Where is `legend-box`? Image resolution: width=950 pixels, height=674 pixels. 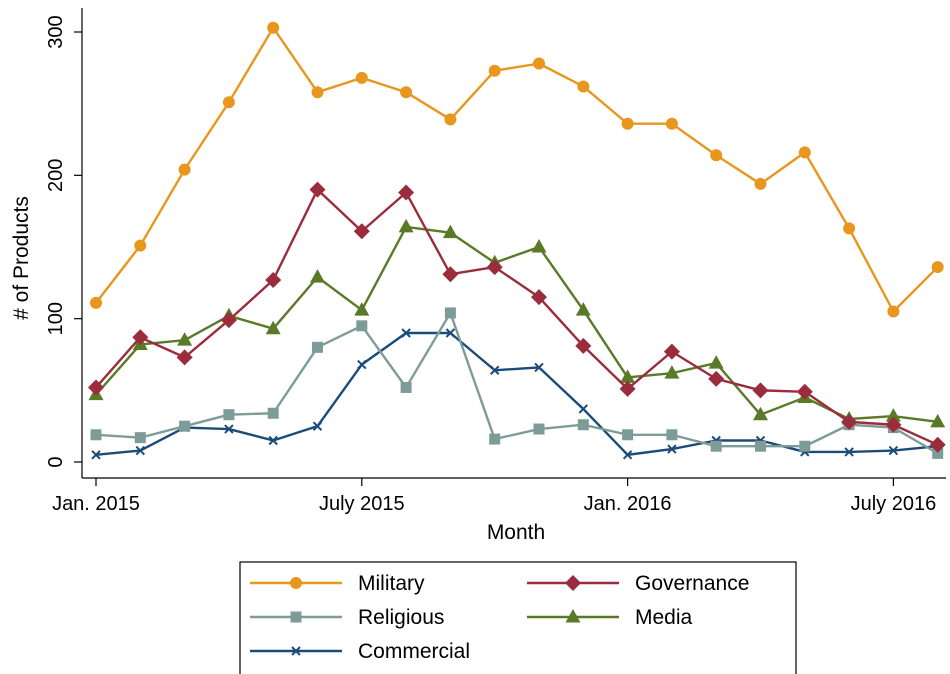 legend-box is located at coordinates (518, 617).